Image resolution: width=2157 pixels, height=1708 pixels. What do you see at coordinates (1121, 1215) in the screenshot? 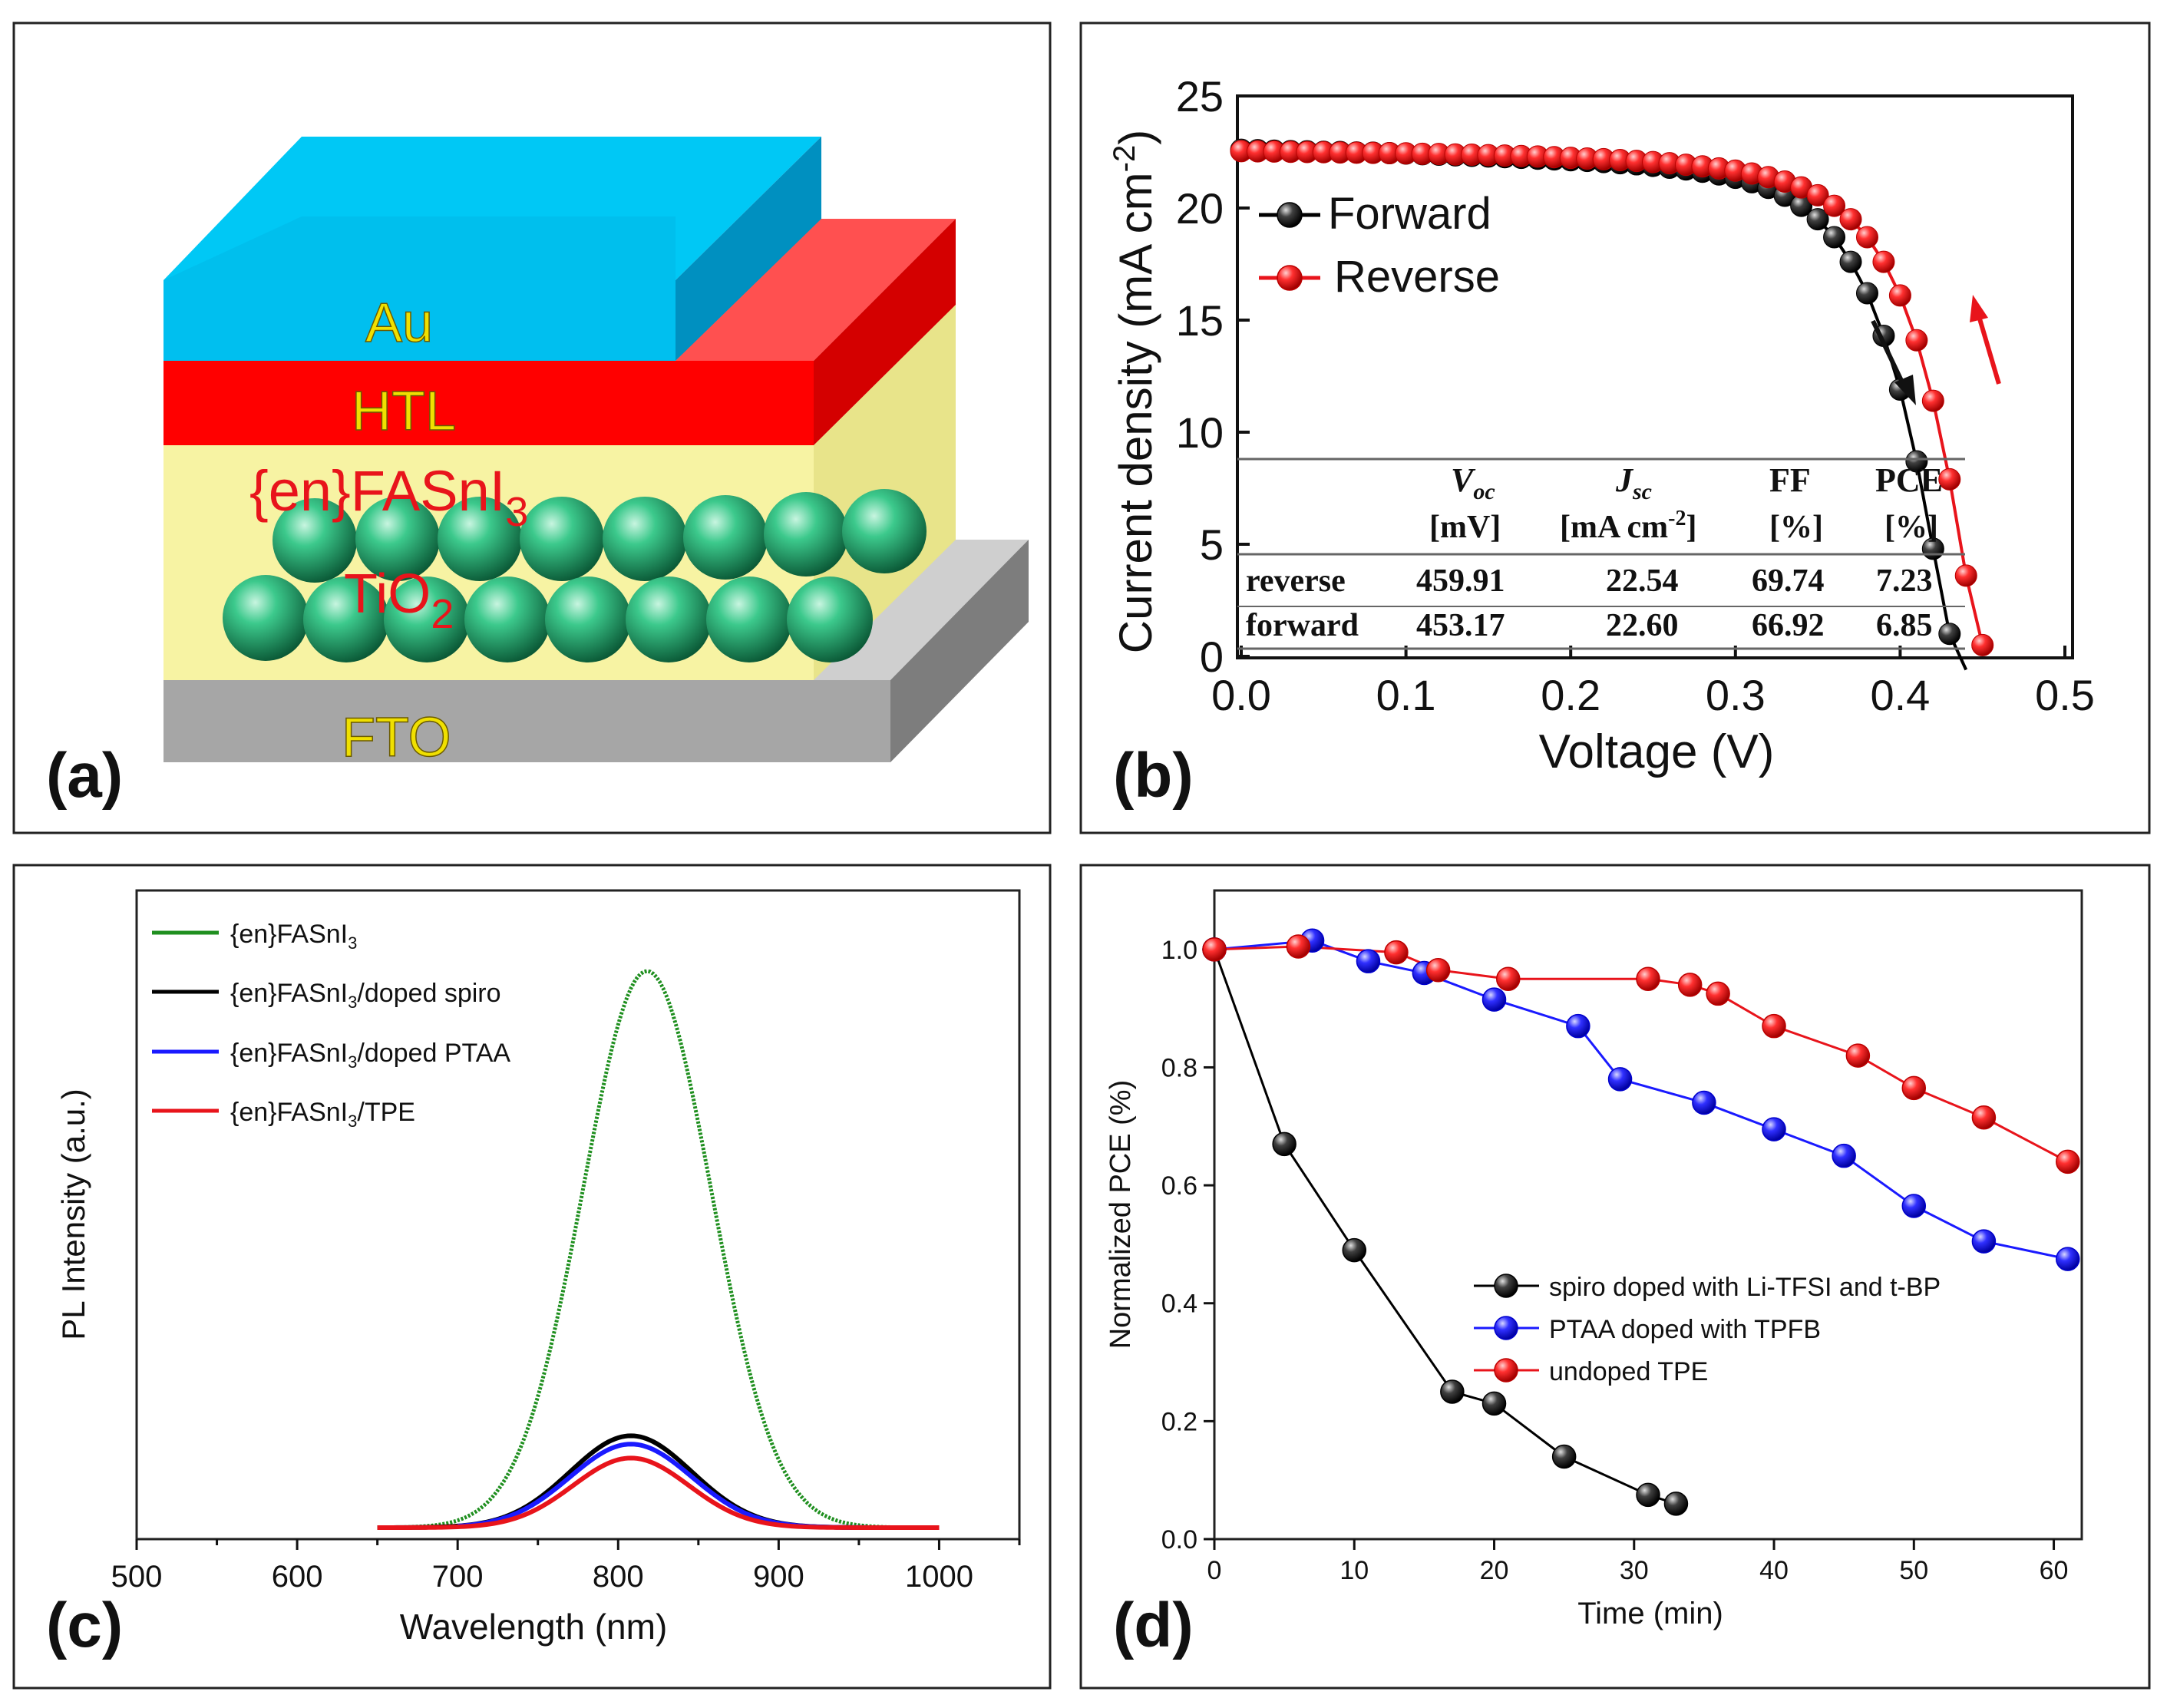
I see `plot-d-ylabel: Normalized PCE (%)` at bounding box center [1121, 1215].